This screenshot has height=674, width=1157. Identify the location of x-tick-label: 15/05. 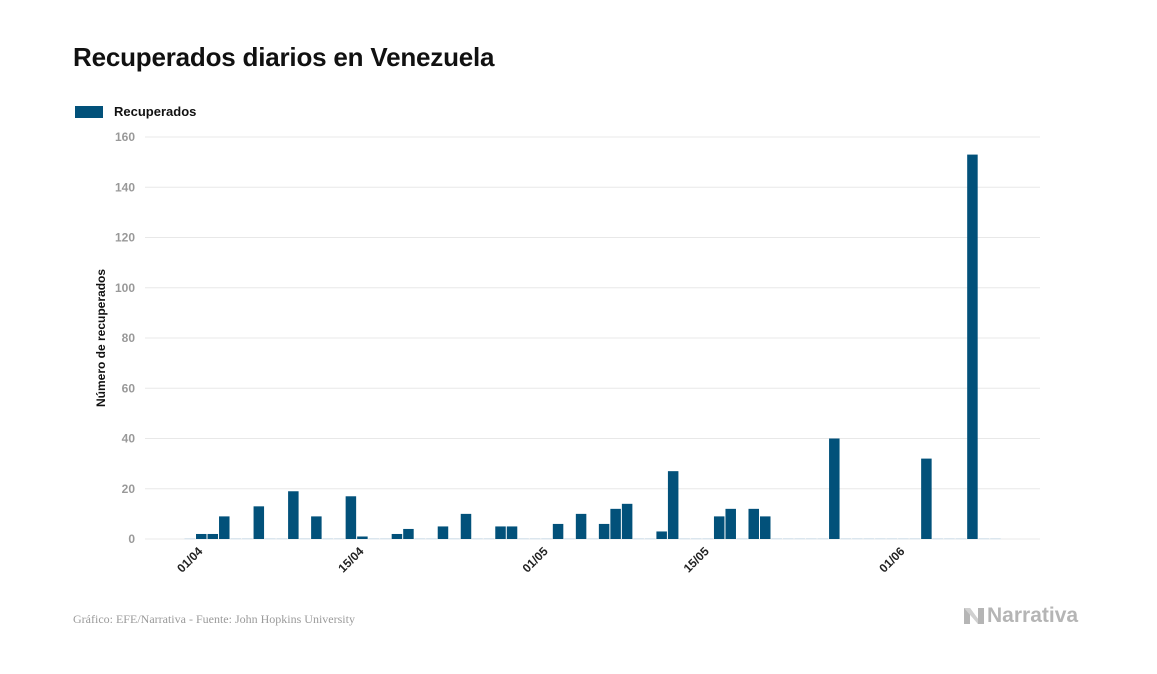
(696, 559).